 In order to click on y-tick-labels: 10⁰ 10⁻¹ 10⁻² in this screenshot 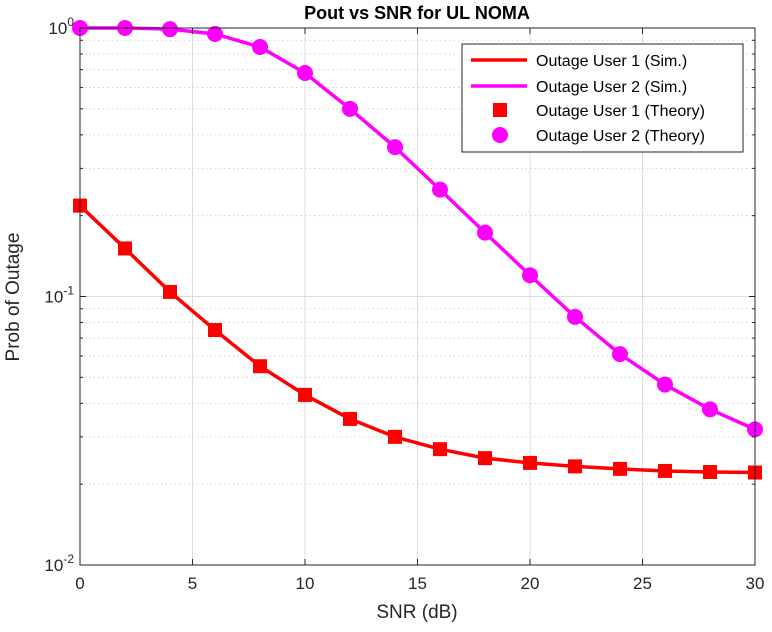, I will do `click(59, 295)`.